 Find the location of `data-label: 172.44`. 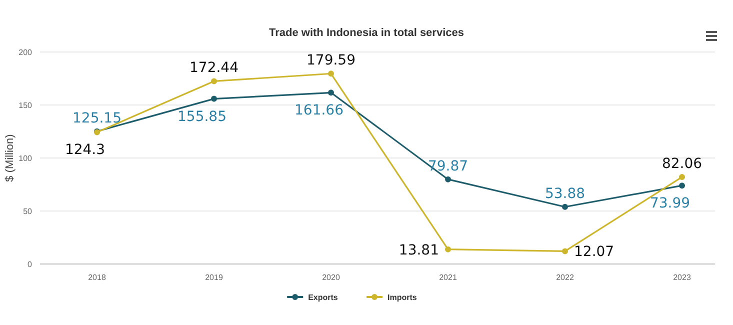

data-label: 172.44 is located at coordinates (214, 68).